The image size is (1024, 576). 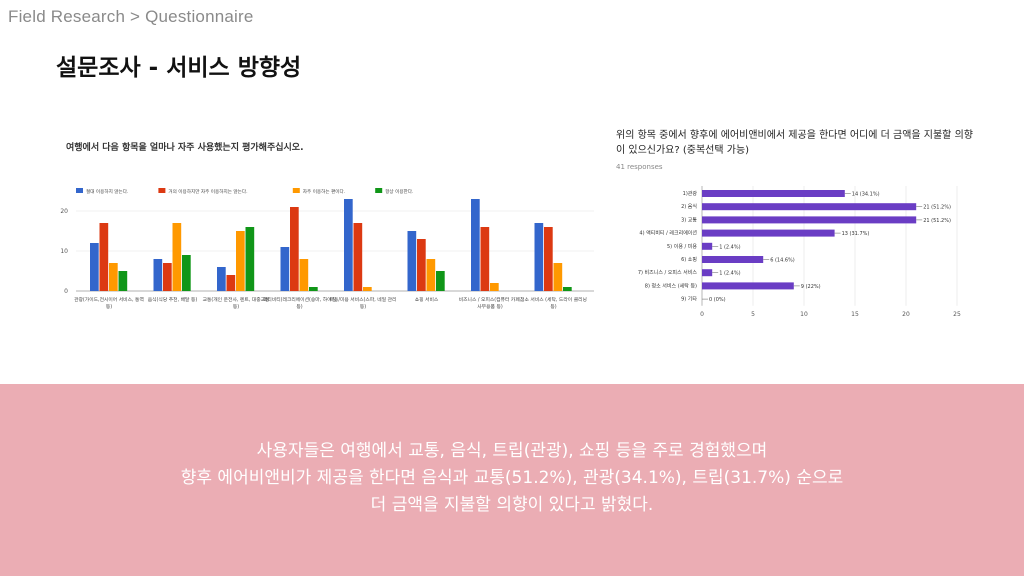 What do you see at coordinates (231, 283) in the screenshot?
I see `bar-c3-s2` at bounding box center [231, 283].